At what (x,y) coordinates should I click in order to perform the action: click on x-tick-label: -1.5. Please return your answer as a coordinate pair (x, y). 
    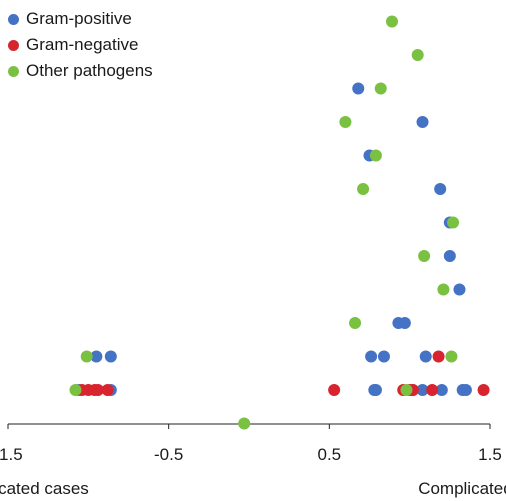
    Looking at the image, I should click on (11, 454).